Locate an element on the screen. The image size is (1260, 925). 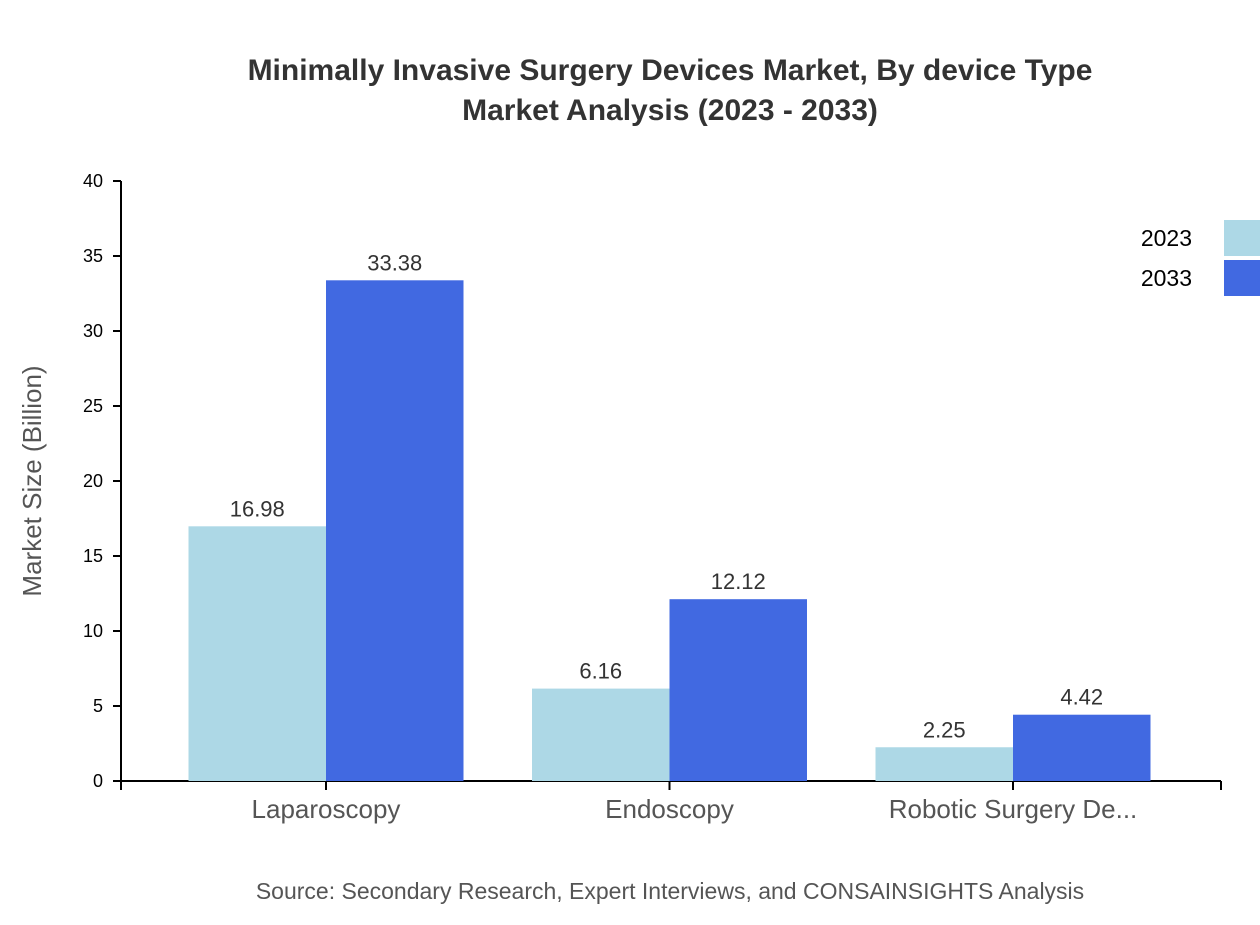
data-label: 16.98 is located at coordinates (257, 508).